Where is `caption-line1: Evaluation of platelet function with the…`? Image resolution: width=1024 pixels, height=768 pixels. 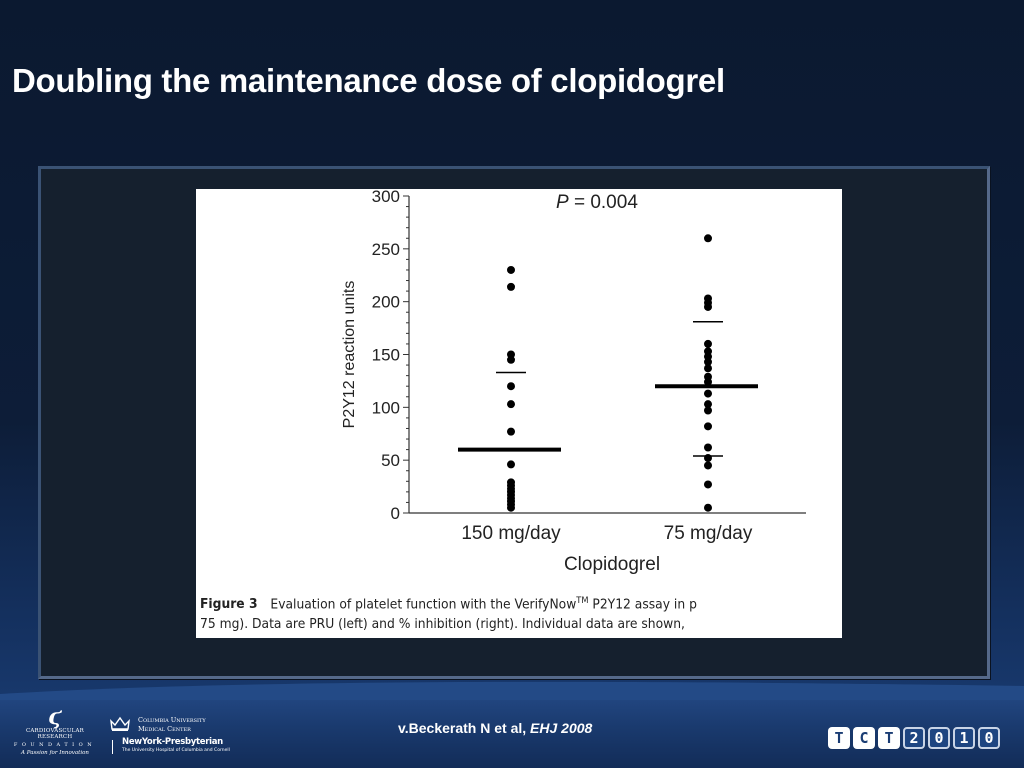
caption-line1: Evaluation of platelet function with the… is located at coordinates (423, 605).